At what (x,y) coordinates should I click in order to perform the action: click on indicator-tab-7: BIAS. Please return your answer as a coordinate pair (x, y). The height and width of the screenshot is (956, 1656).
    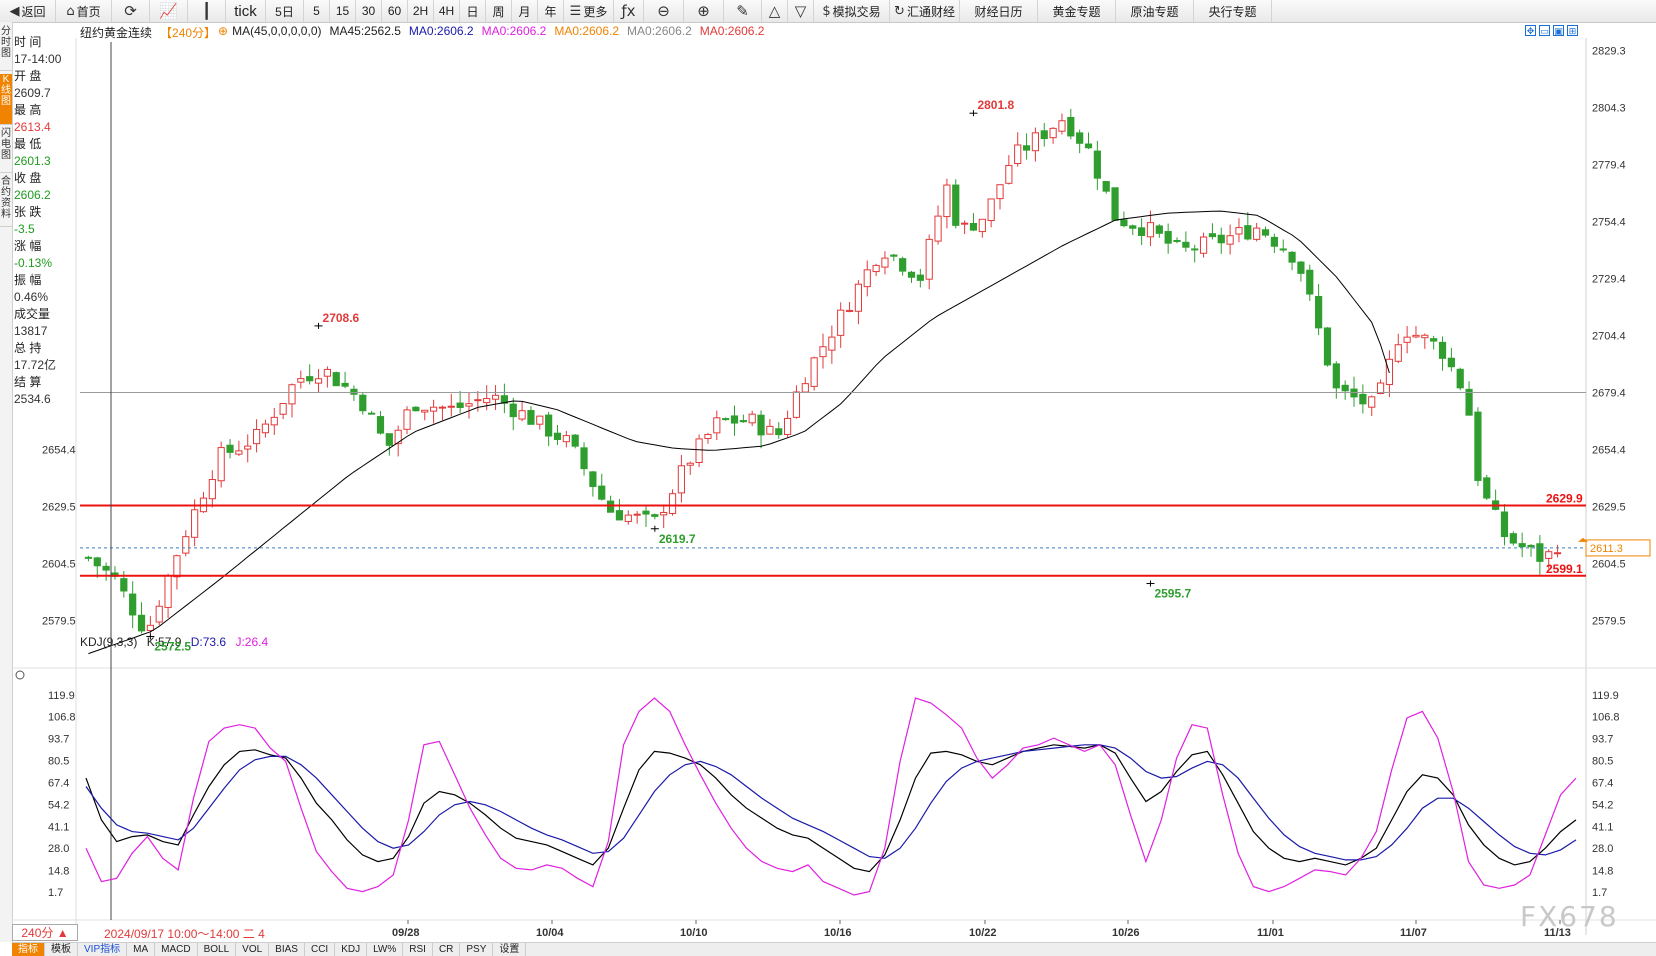
    Looking at the image, I should click on (287, 949).